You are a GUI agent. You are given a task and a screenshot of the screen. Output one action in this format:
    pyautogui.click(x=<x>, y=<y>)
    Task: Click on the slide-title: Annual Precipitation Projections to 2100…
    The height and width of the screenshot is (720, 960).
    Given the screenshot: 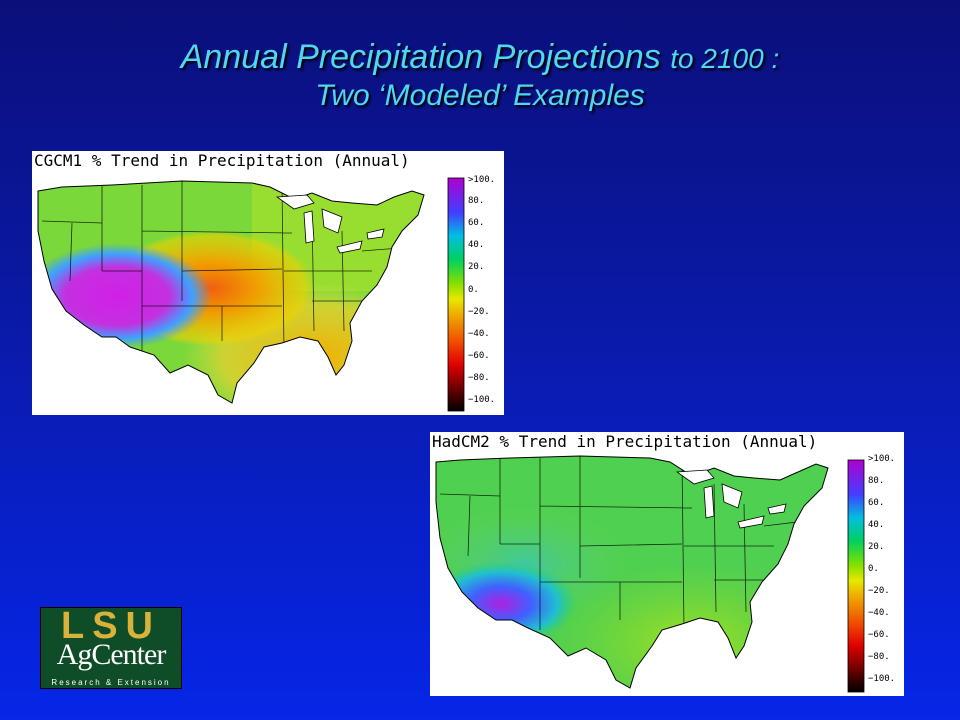 What is the action you would take?
    pyautogui.click(x=480, y=75)
    